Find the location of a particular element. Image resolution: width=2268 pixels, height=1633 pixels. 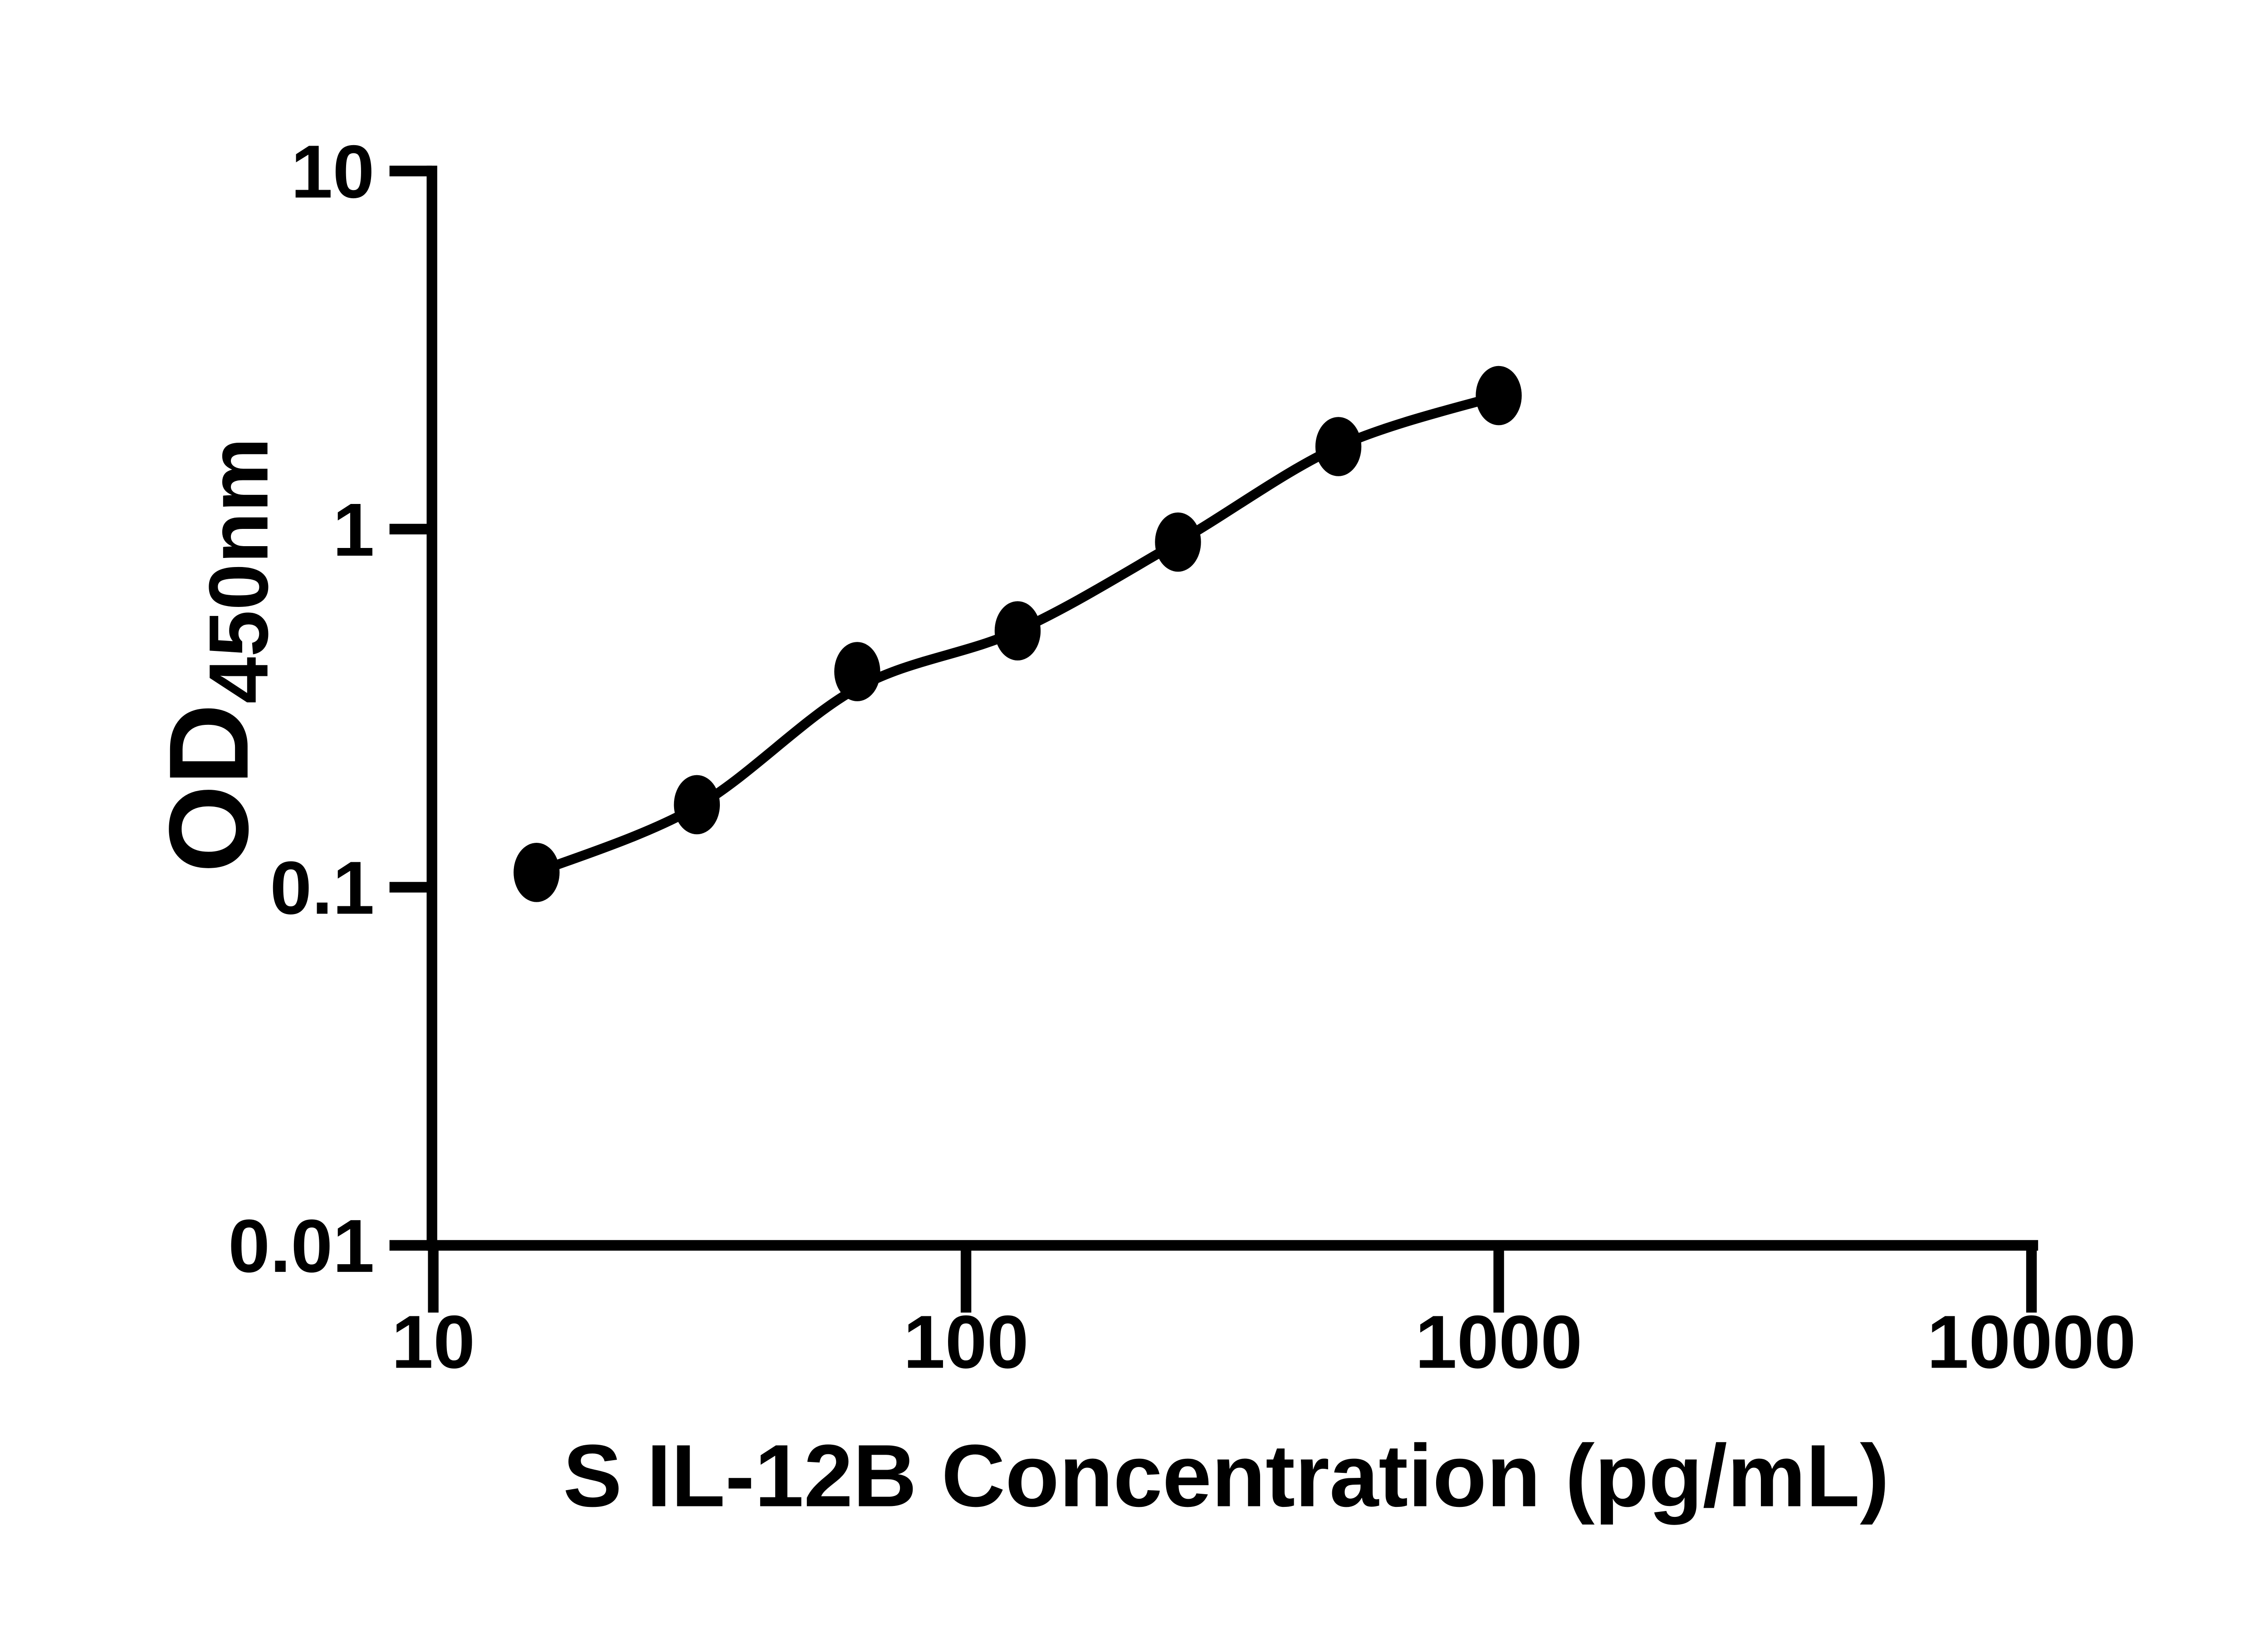

x-tick-label: 10000 is located at coordinates (2032, 1342).